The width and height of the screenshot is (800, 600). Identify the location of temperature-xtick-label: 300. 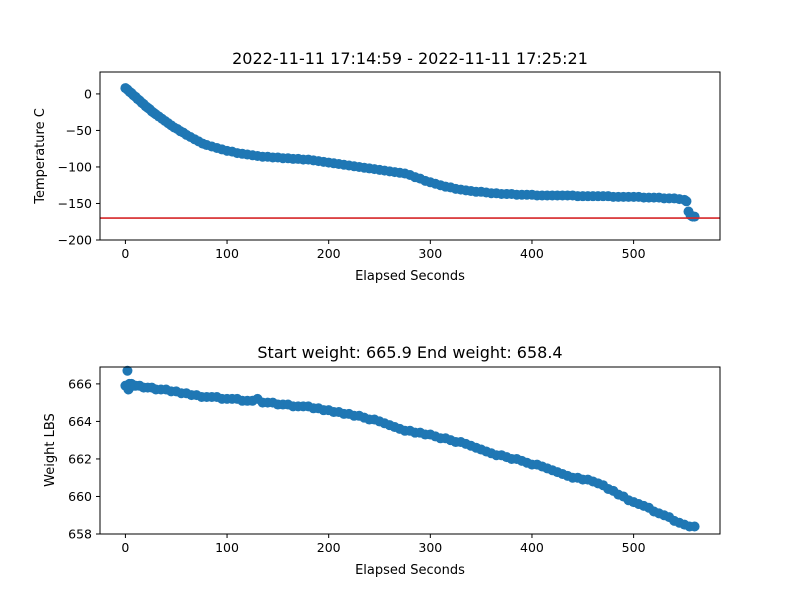
(430, 253).